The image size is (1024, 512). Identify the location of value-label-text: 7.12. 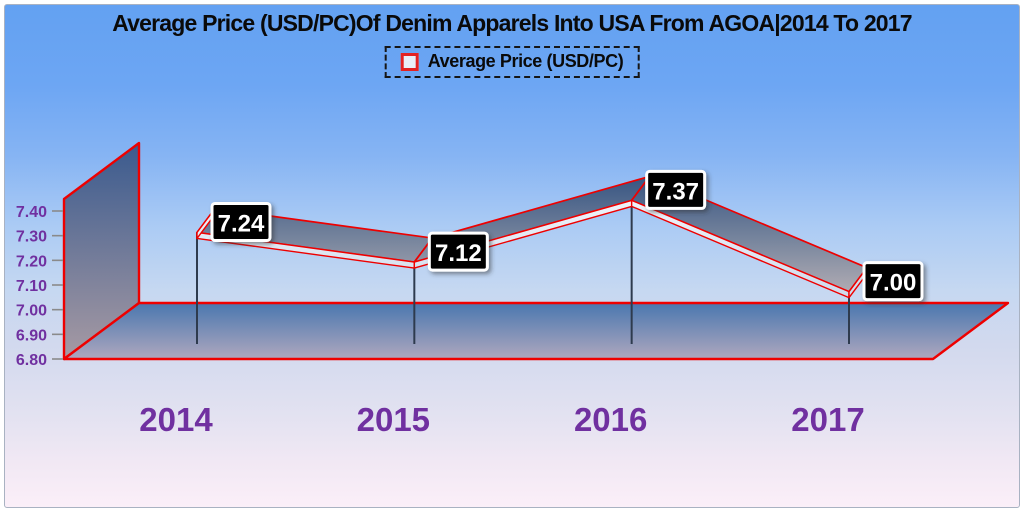
(458, 253).